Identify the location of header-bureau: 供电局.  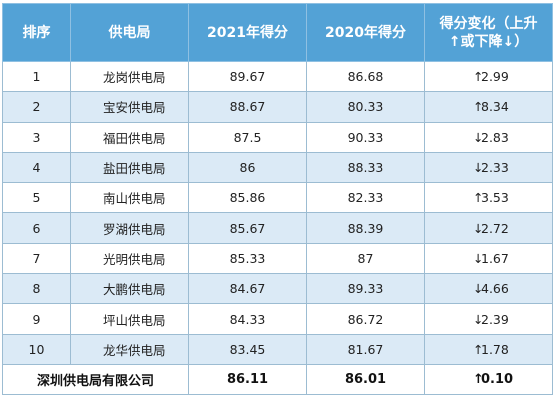
(129, 32).